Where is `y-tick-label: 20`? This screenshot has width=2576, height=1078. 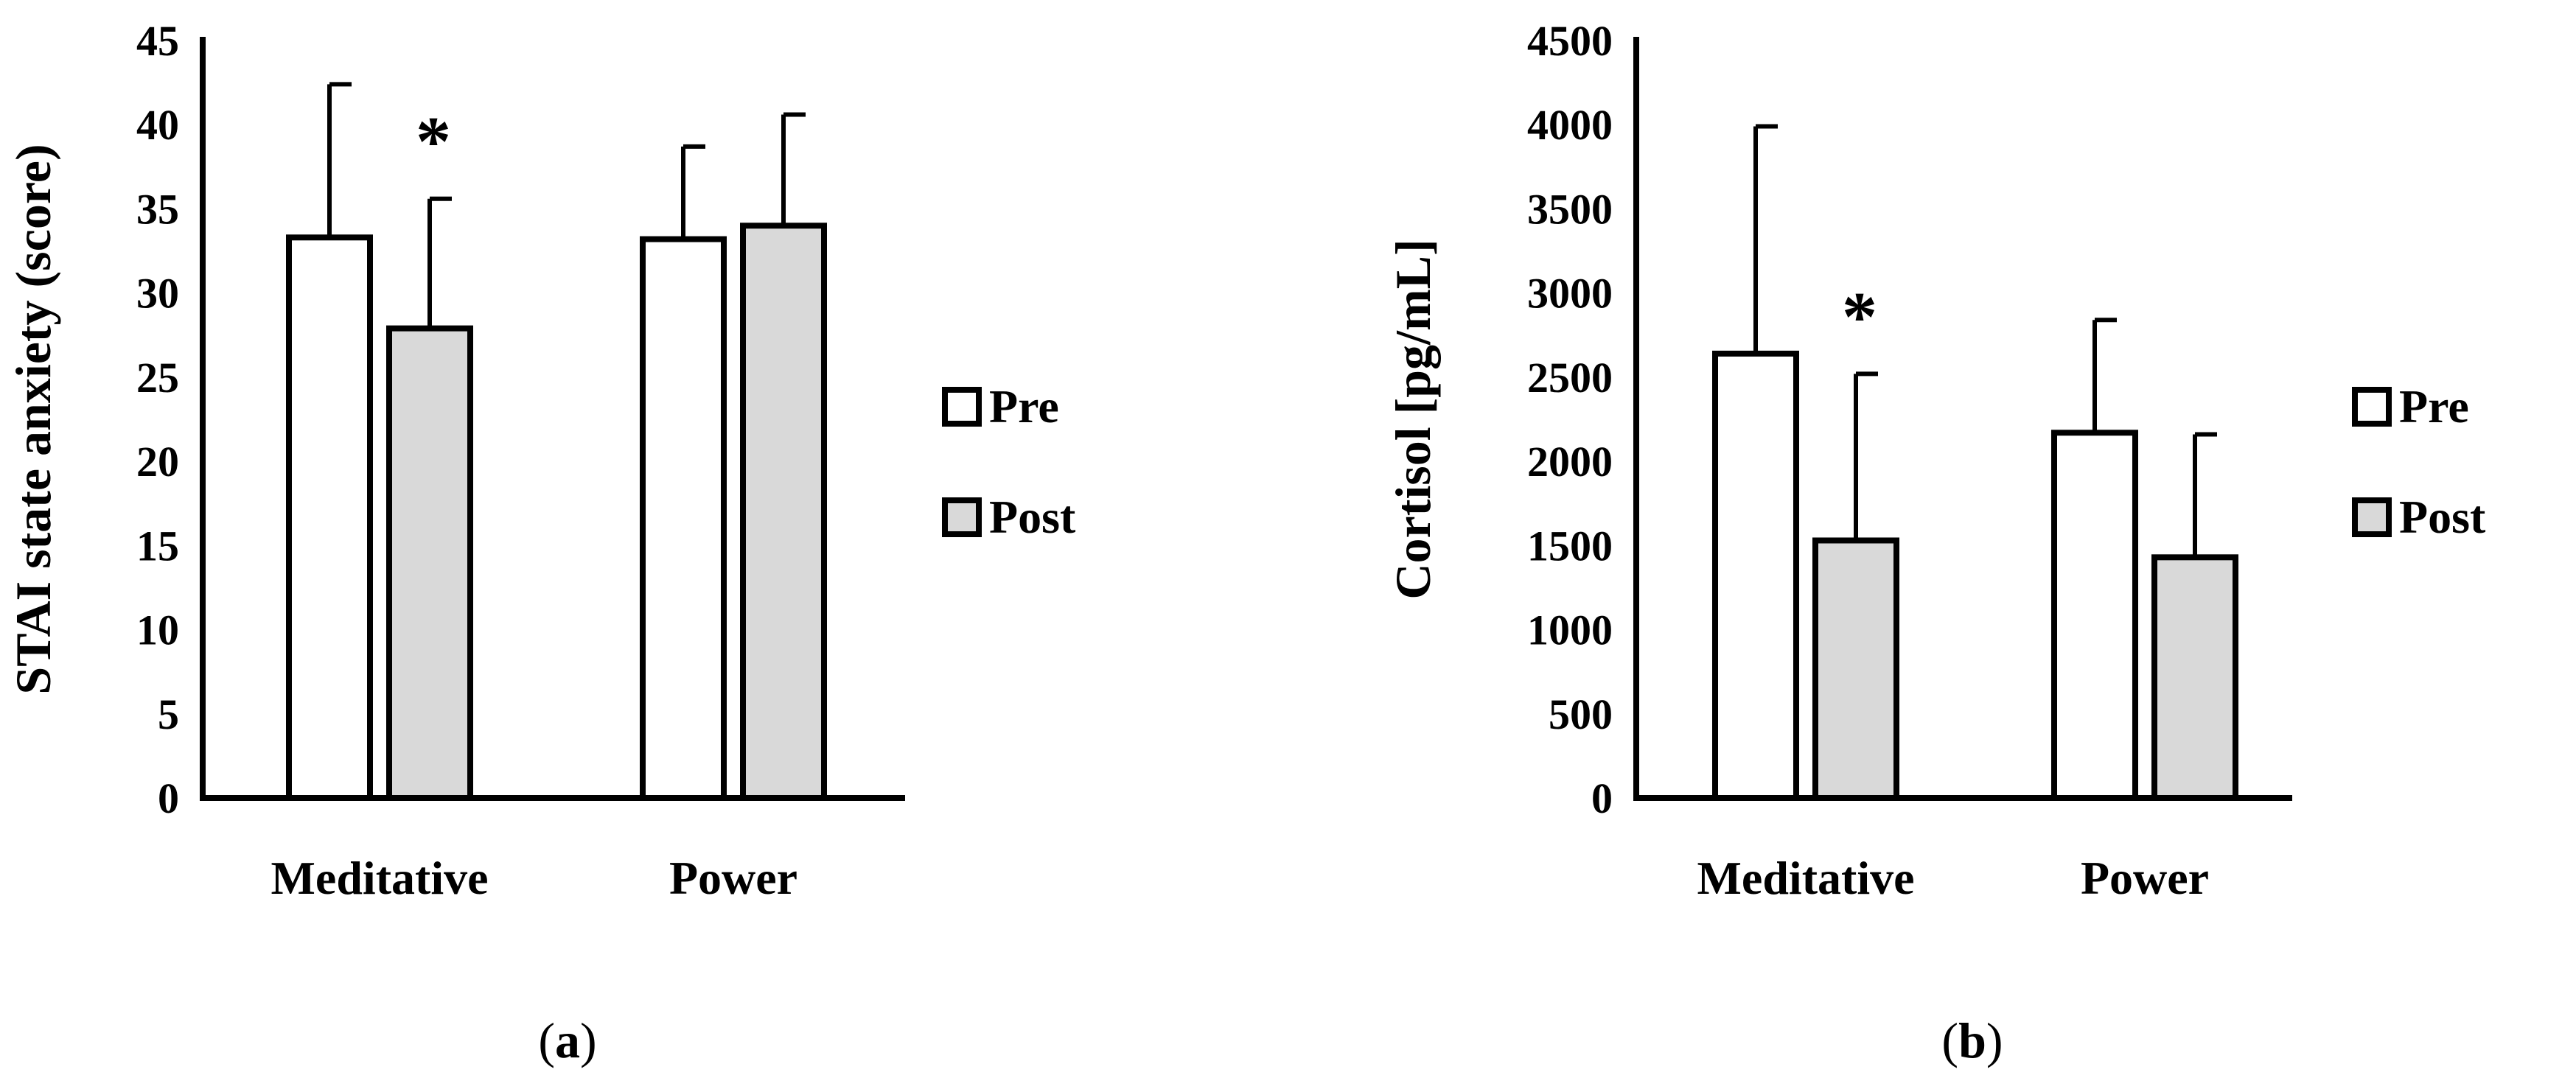 y-tick-label: 20 is located at coordinates (157, 462).